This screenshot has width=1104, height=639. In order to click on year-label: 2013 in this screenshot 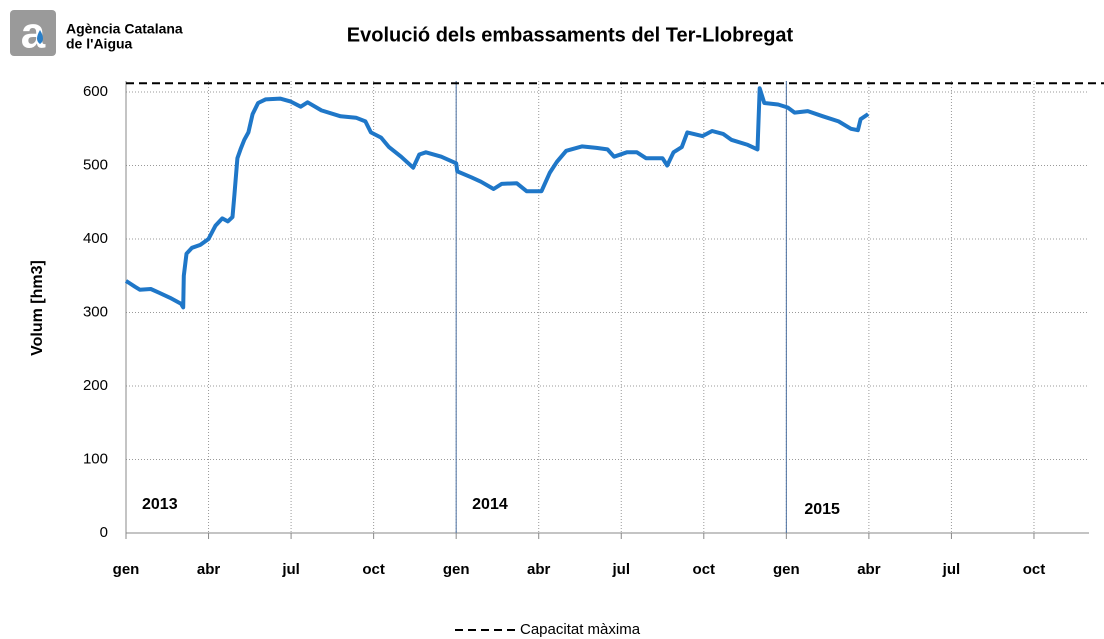, I will do `click(160, 504)`.